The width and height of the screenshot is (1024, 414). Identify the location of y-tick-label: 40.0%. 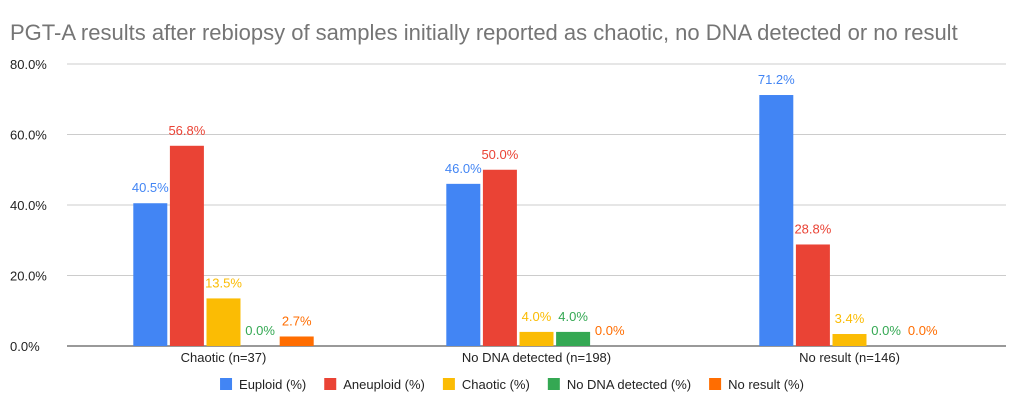
(28, 205).